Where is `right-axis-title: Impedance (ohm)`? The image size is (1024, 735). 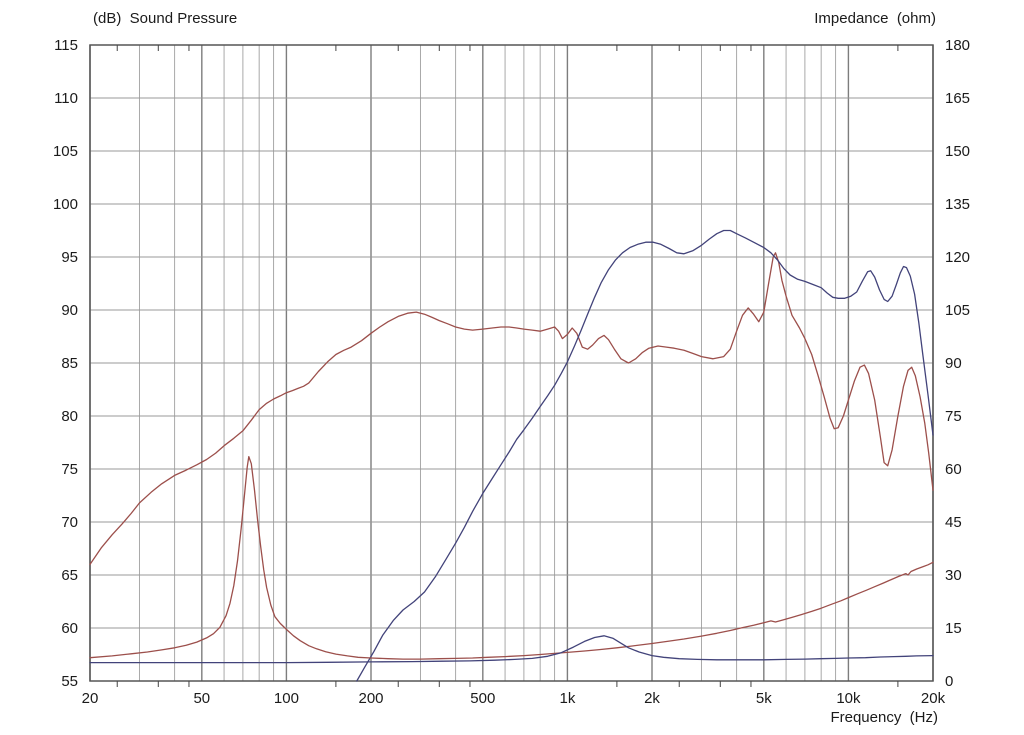 right-axis-title: Impedance (ohm) is located at coordinates (875, 18).